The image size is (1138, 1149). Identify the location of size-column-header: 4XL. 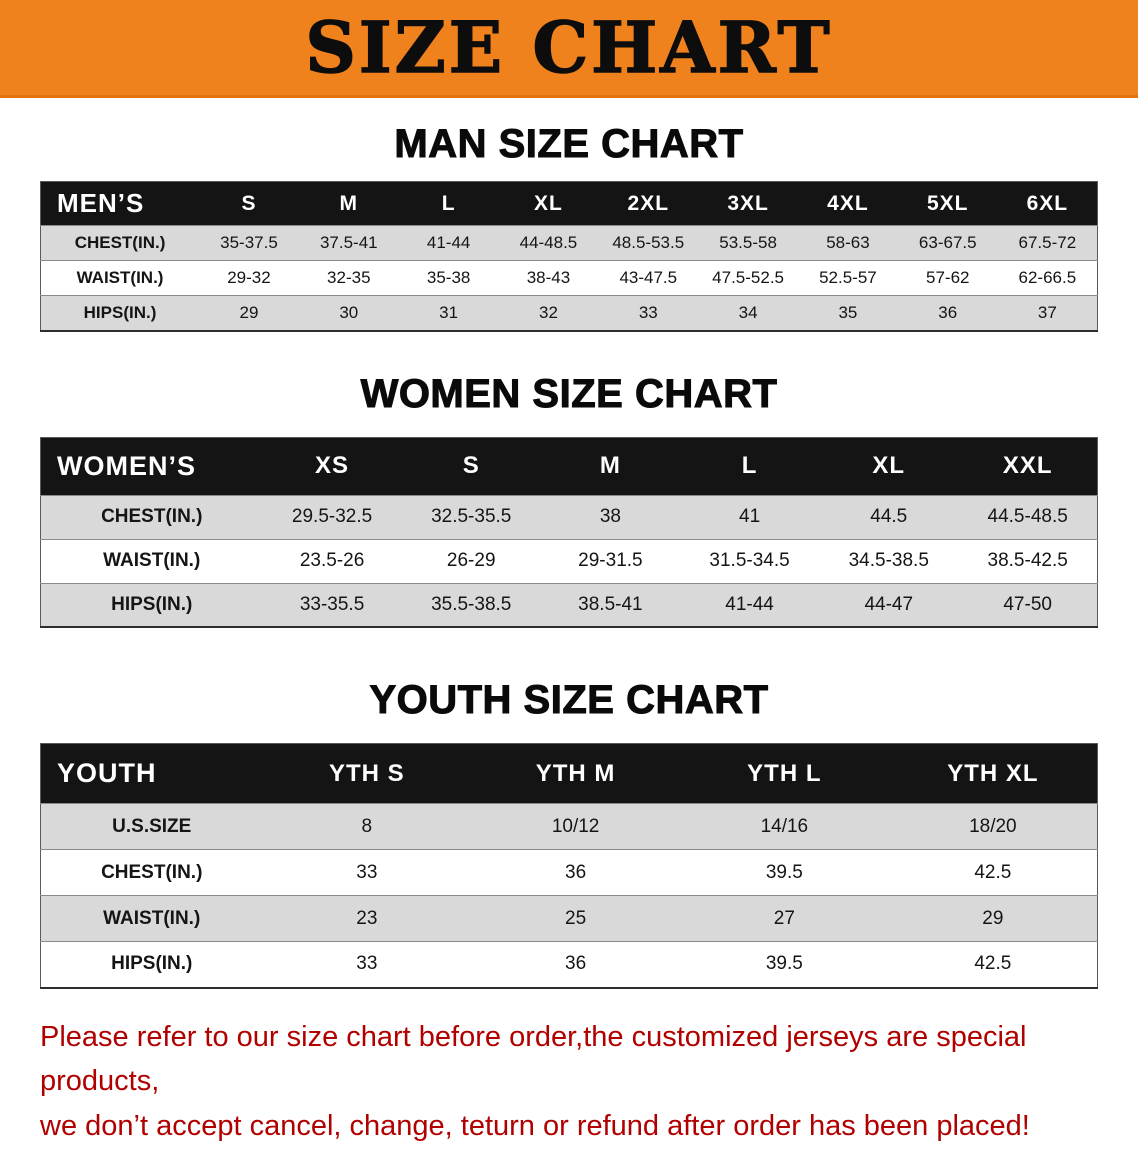
(848, 204).